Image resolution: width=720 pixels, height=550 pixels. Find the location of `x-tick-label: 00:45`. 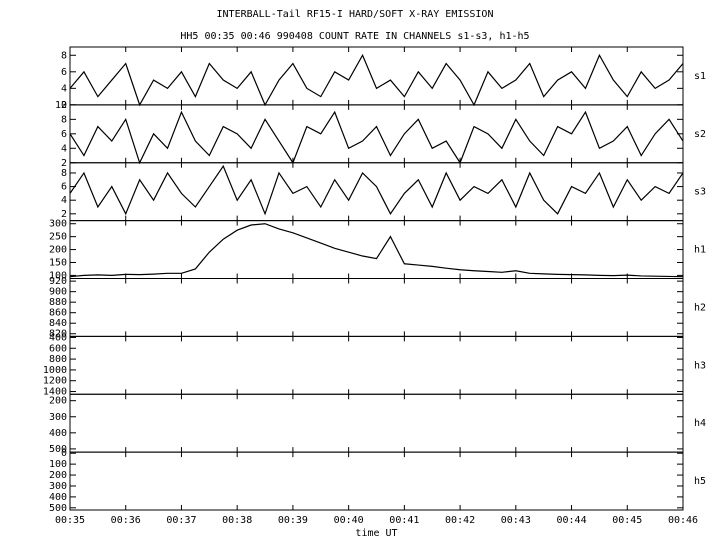

x-tick-label: 00:45 is located at coordinates (627, 520).